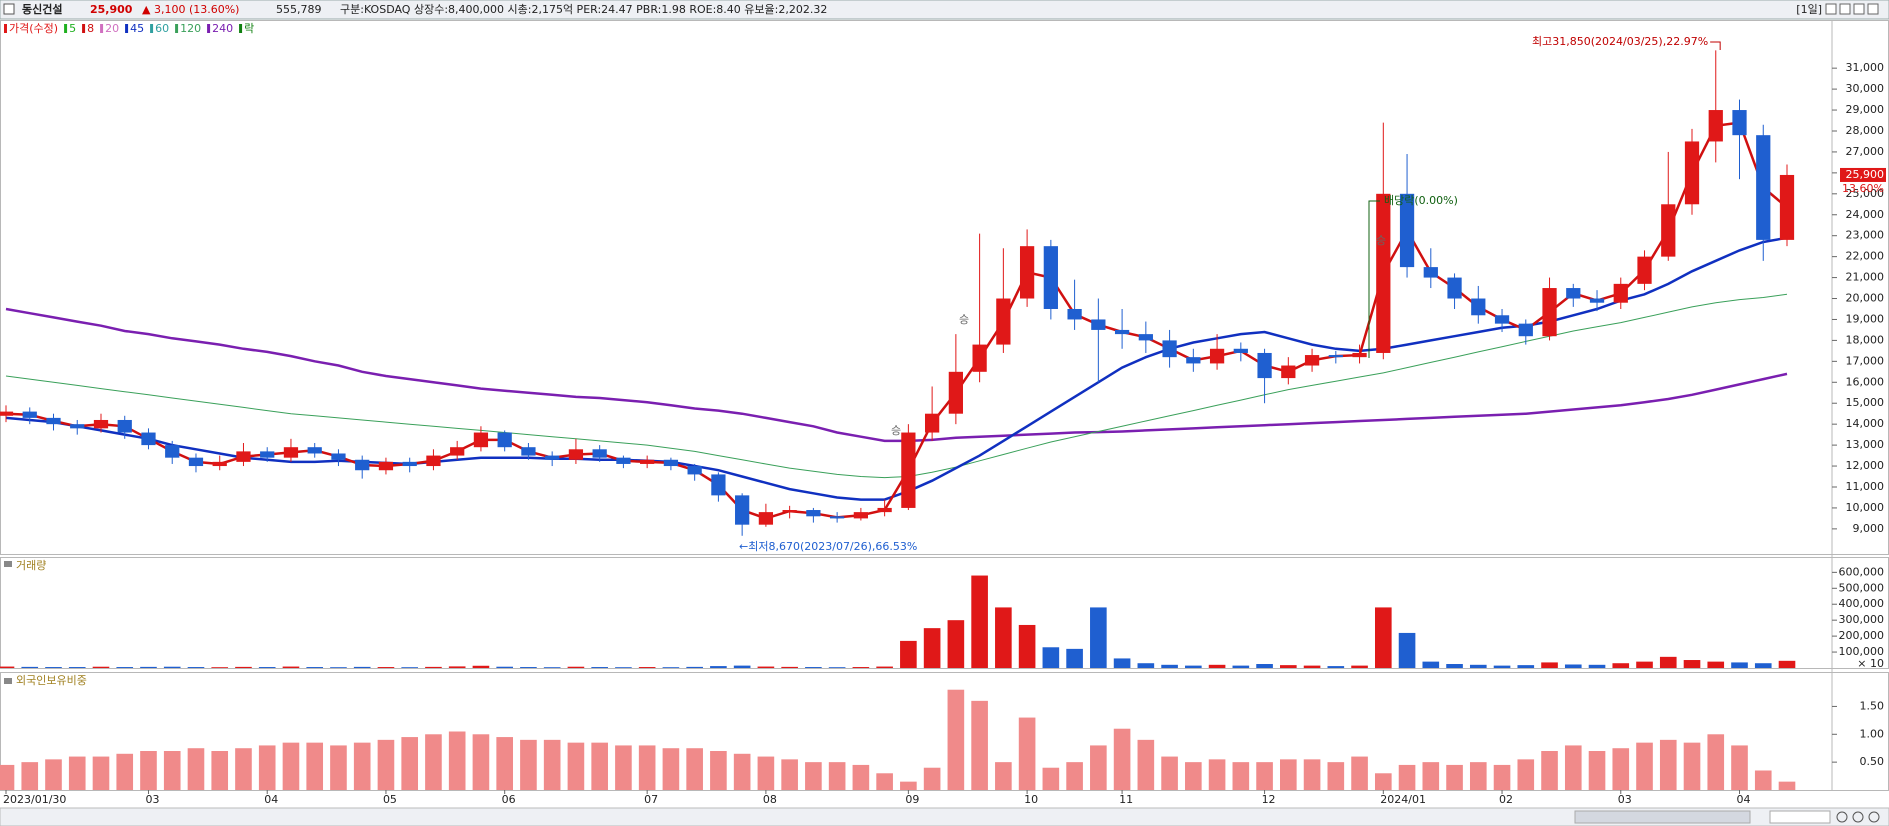  I want to click on y-tick-label: 1.50, so click(1872, 705).